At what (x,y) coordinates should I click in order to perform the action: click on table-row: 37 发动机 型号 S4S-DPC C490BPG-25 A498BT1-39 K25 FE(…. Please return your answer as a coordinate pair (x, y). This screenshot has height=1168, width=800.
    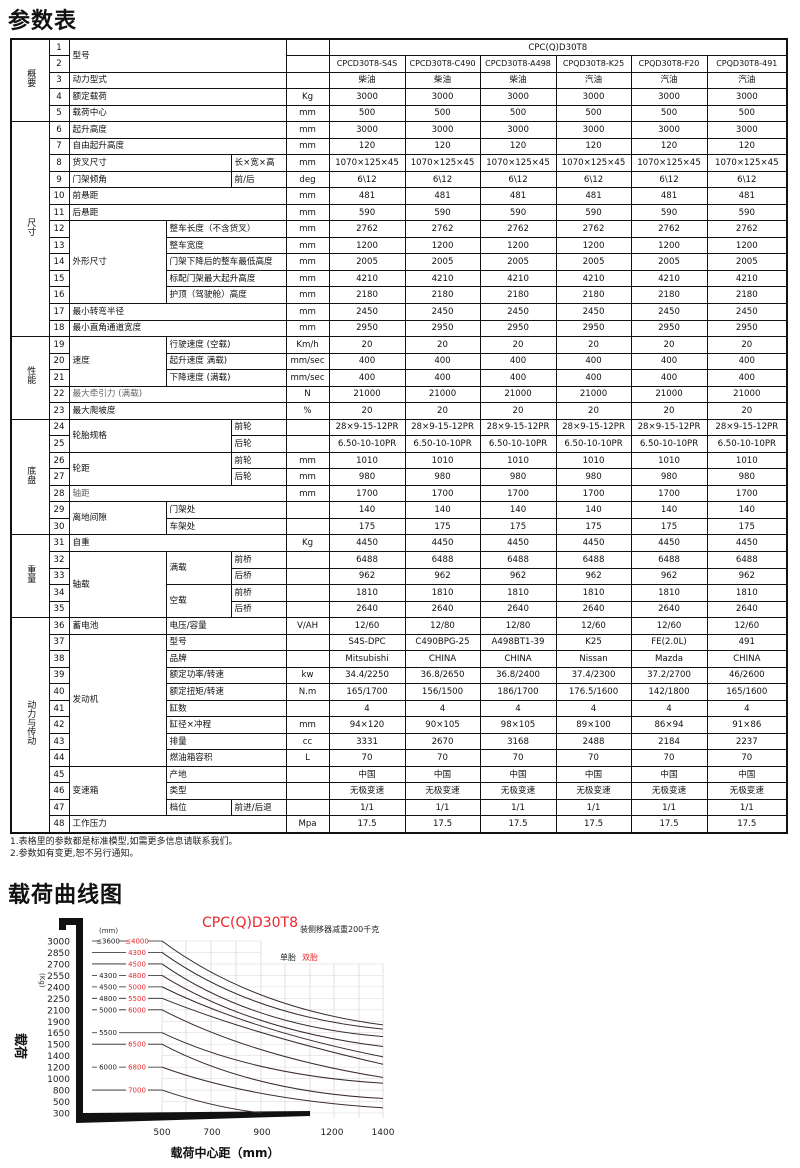
    Looking at the image, I should click on (399, 700).